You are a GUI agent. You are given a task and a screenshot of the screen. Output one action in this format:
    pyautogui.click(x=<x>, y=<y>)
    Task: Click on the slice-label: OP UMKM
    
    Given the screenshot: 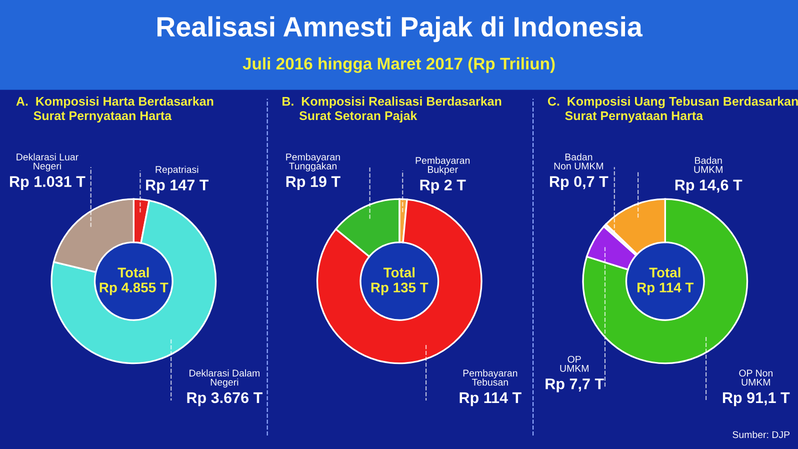 What is the action you would take?
    pyautogui.click(x=574, y=364)
    